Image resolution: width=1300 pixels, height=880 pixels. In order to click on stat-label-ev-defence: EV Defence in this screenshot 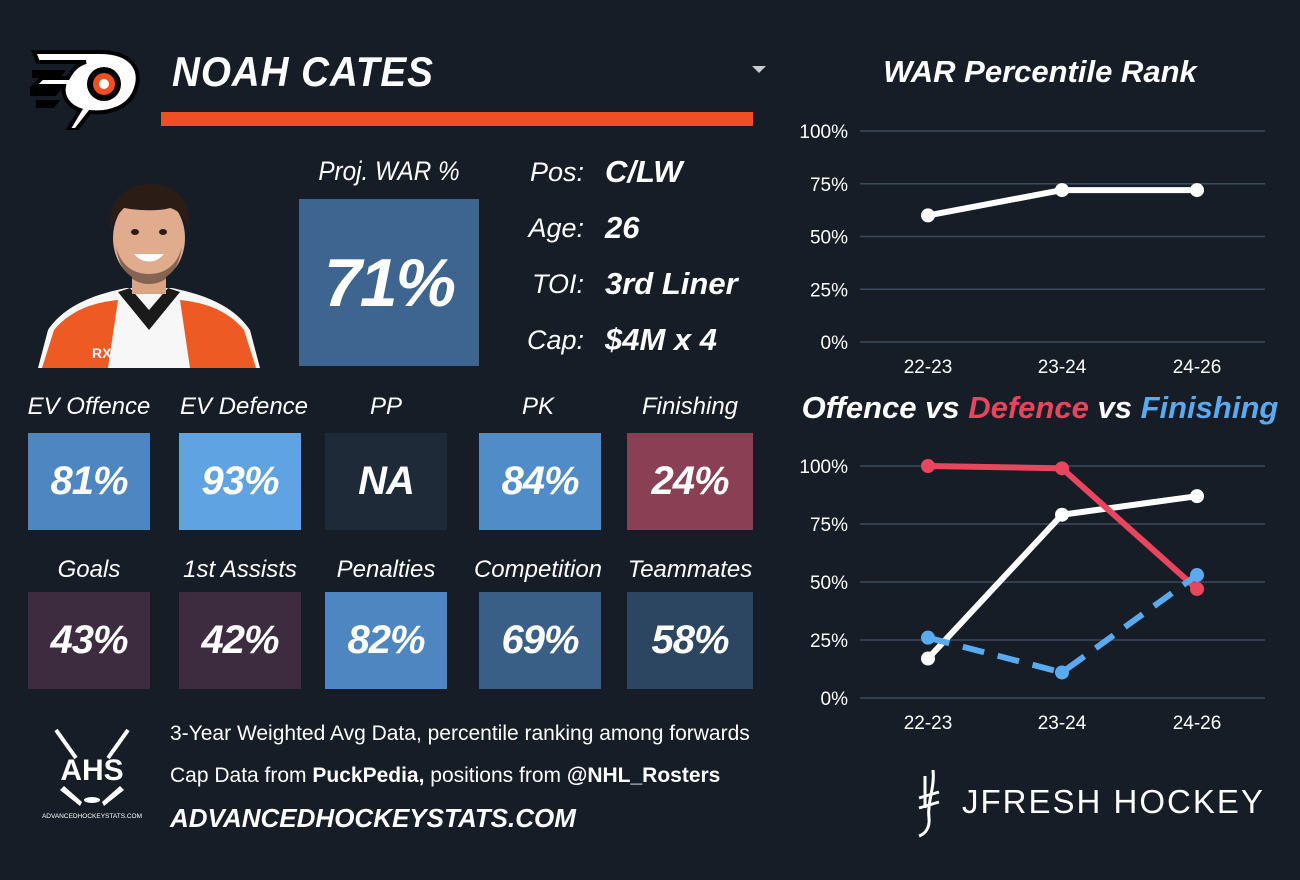, I will do `click(244, 406)`.